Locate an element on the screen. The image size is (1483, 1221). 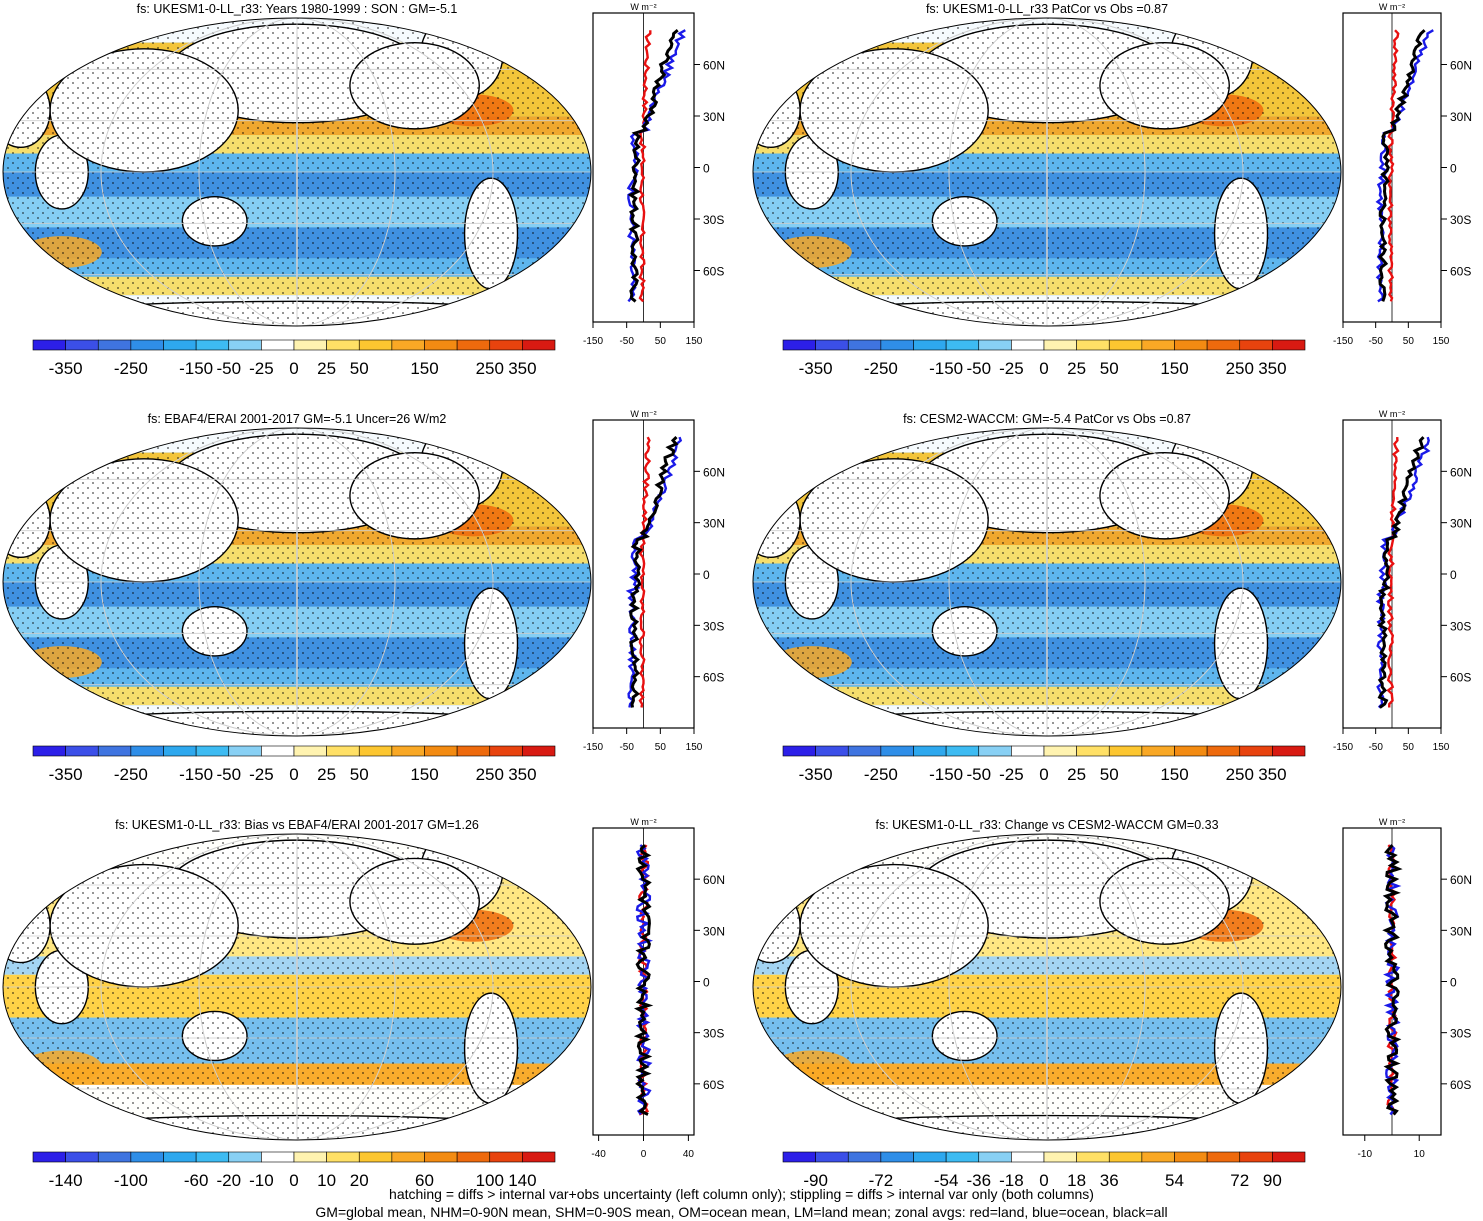
zonal-ocean-line is located at coordinates (1403, 572).